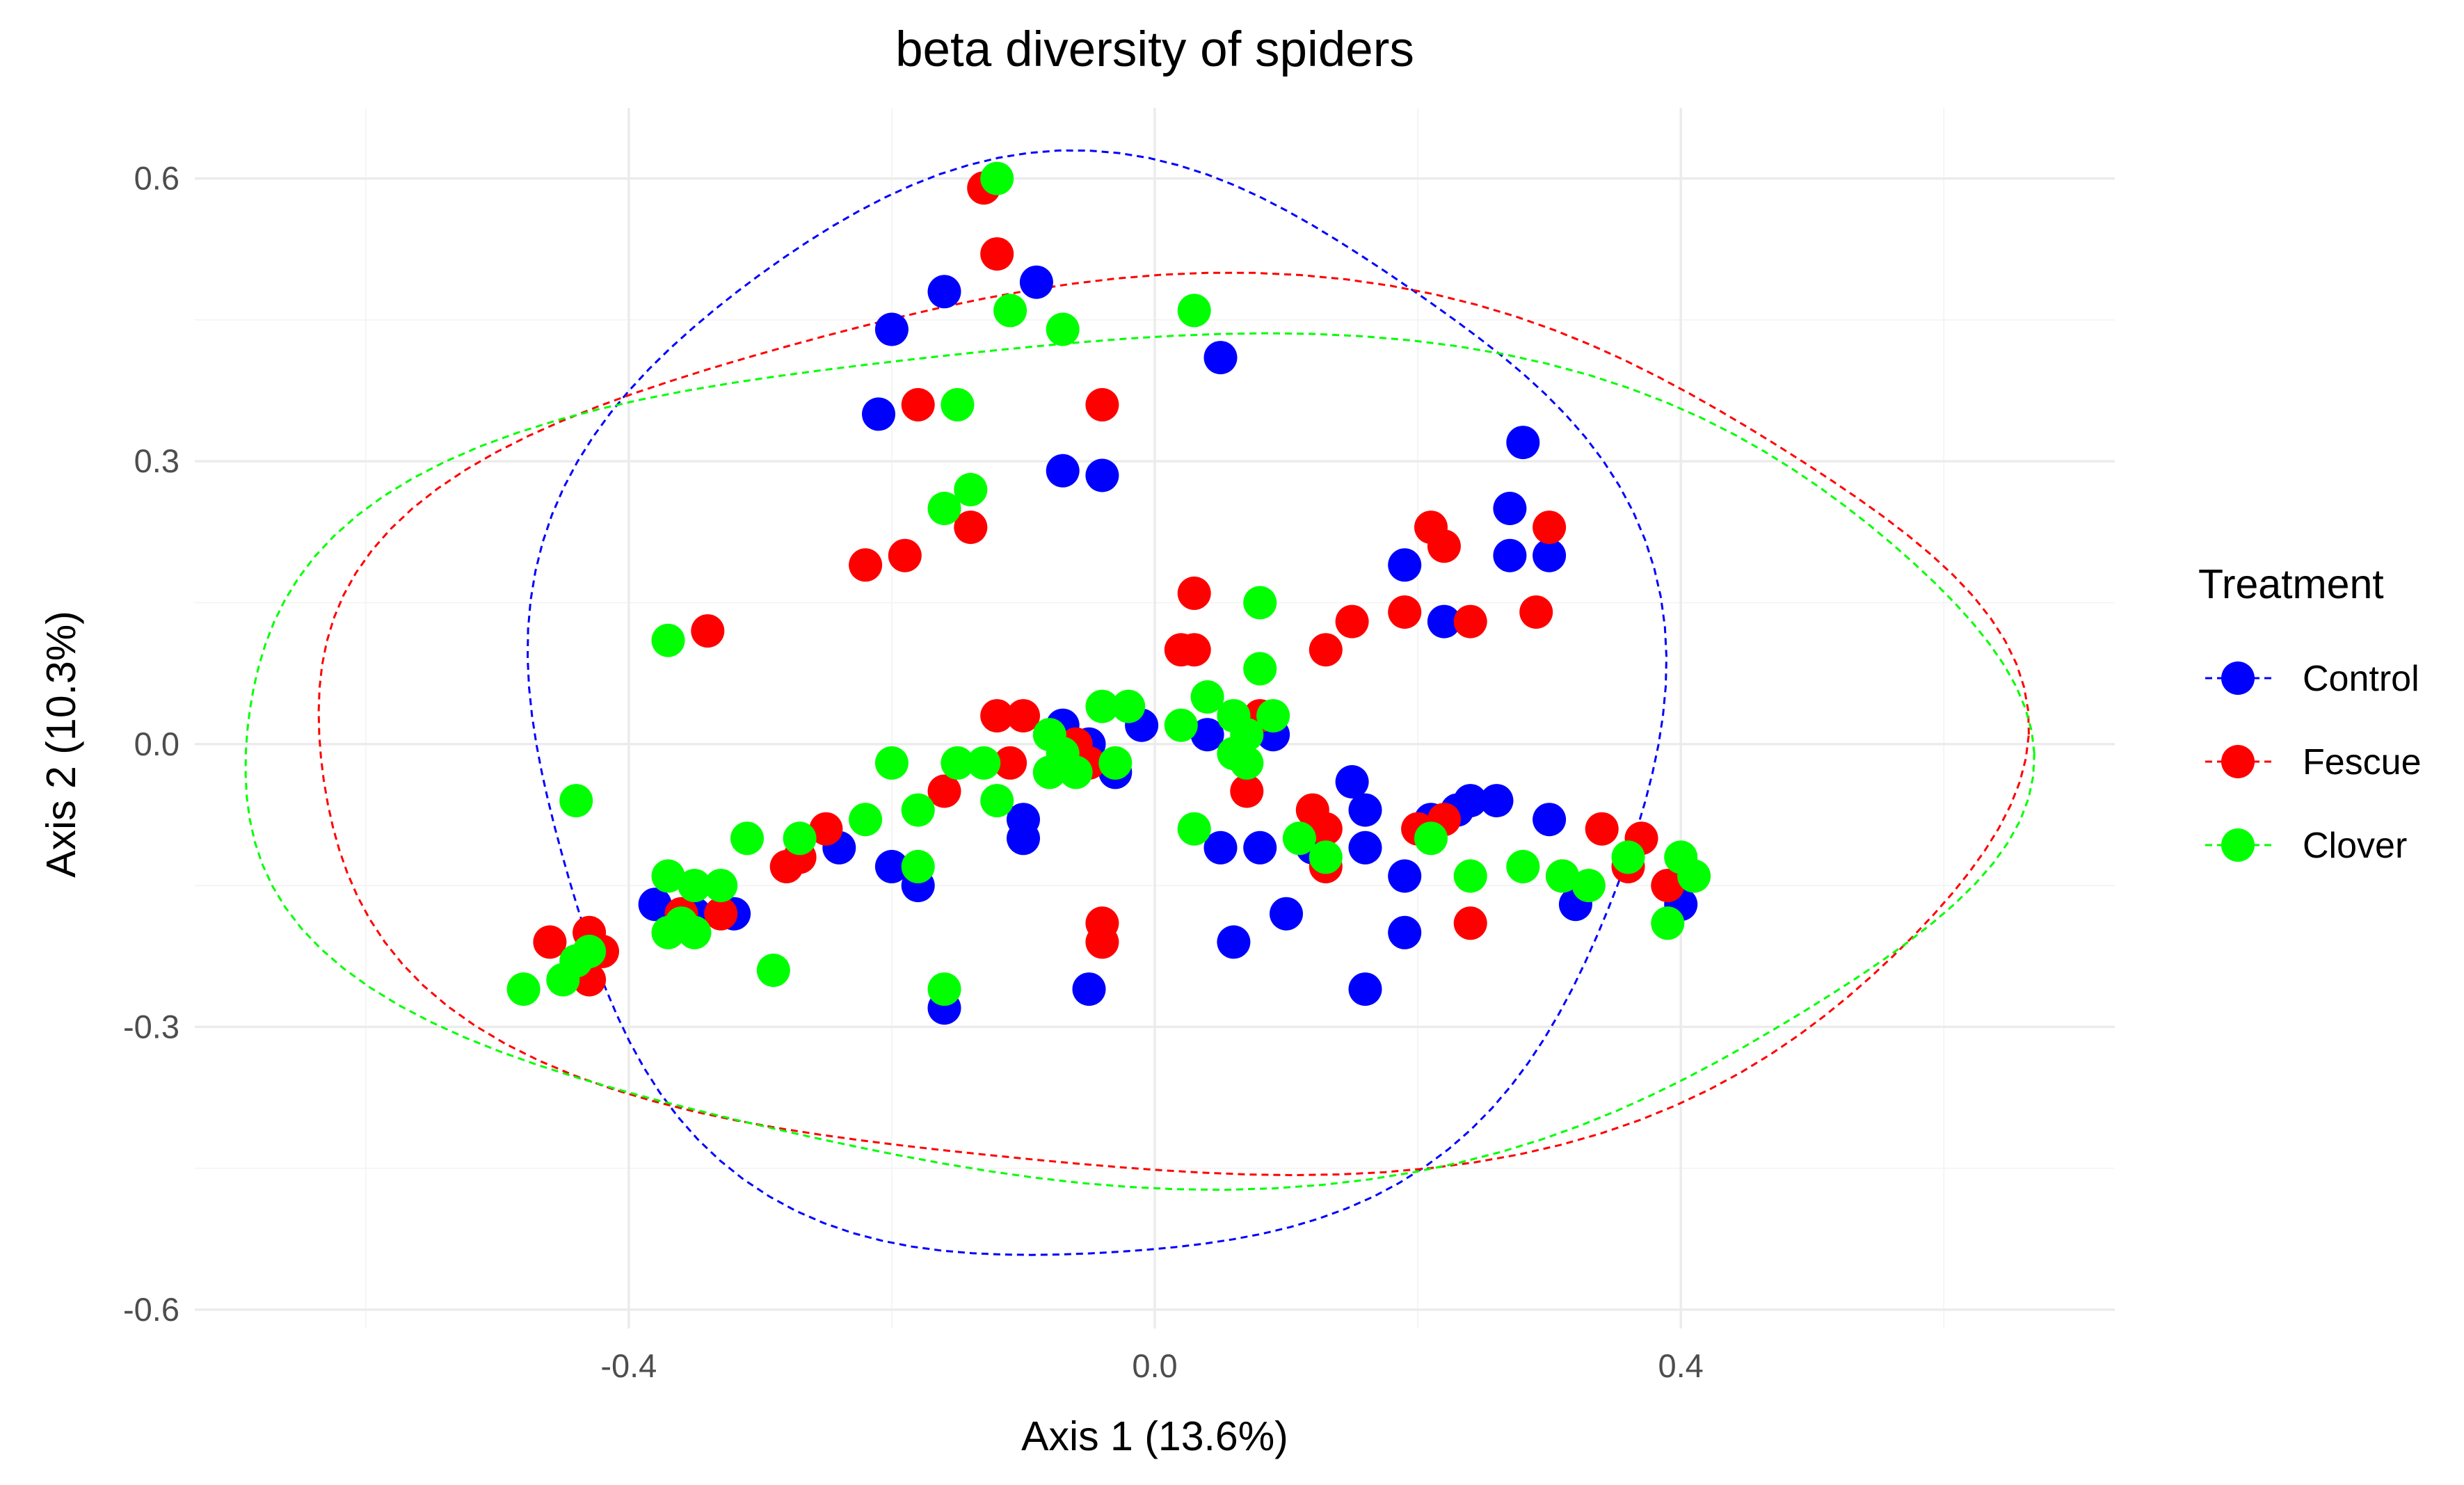 The image size is (2464, 1485). Describe the element at coordinates (2238, 845) in the screenshot. I see `legend-key-dot` at that location.